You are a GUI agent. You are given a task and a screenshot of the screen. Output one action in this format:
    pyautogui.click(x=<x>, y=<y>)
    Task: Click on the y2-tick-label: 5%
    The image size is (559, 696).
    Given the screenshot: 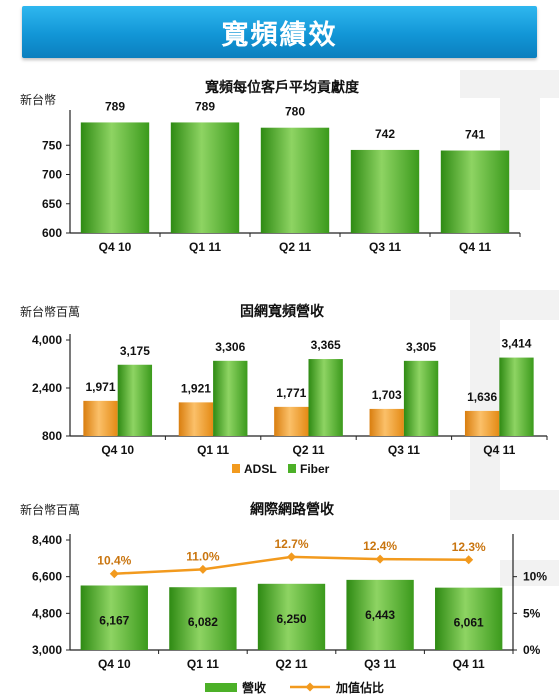 What is the action you would take?
    pyautogui.click(x=532, y=613)
    